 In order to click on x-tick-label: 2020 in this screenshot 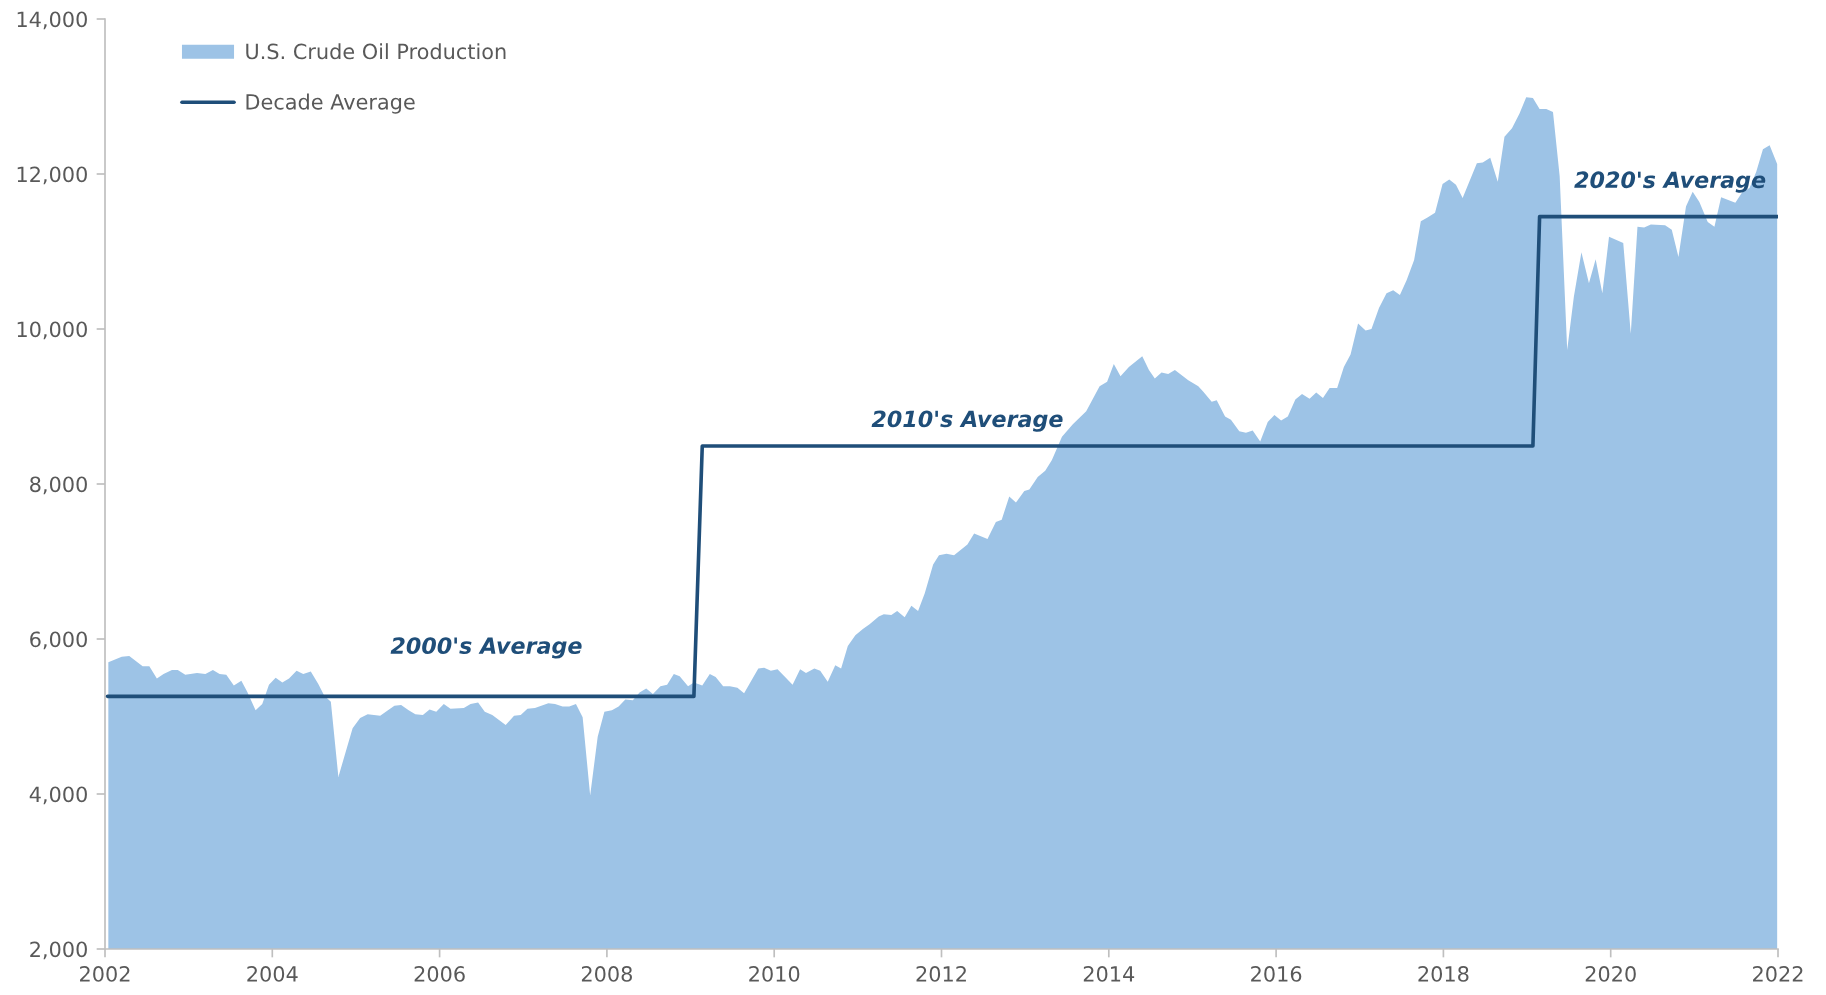, I will do `click(1610, 974)`.